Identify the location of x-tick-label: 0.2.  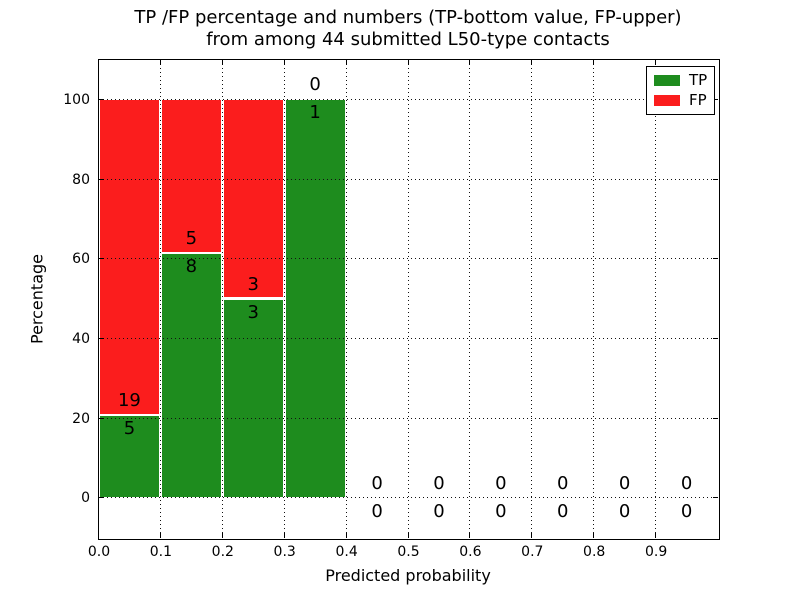
(222, 552).